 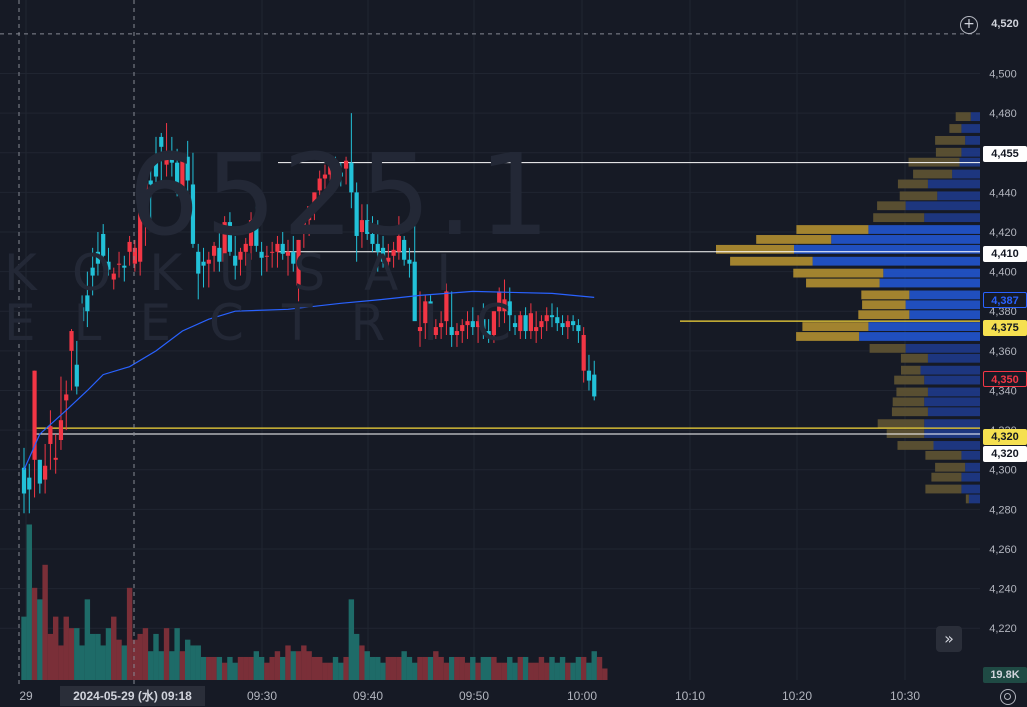 I want to click on scroll-to-realtime-button: », so click(x=949, y=639).